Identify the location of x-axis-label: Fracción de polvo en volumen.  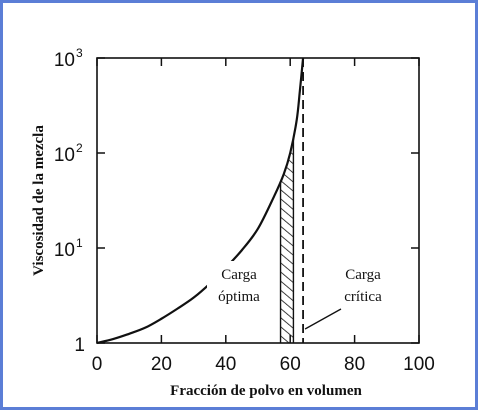
(266, 391).